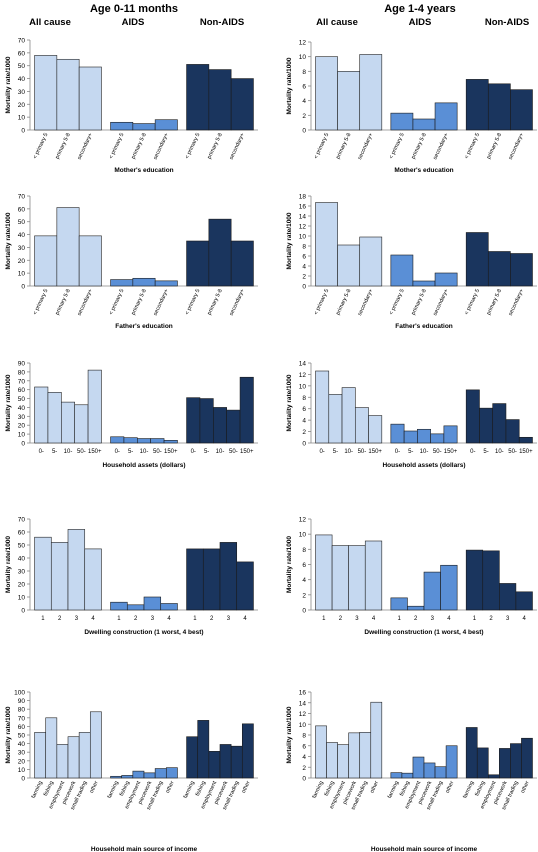 The height and width of the screenshot is (852, 538). I want to click on x-tick-label: 5-, so click(485, 452).